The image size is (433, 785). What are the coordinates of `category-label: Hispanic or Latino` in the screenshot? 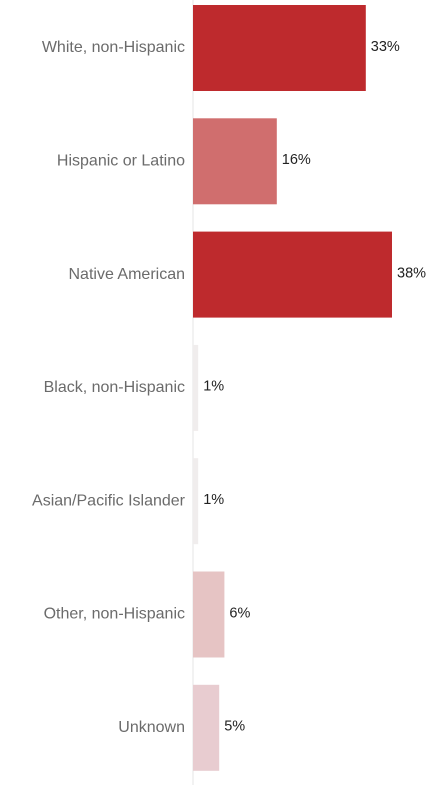 It's located at (121, 161).